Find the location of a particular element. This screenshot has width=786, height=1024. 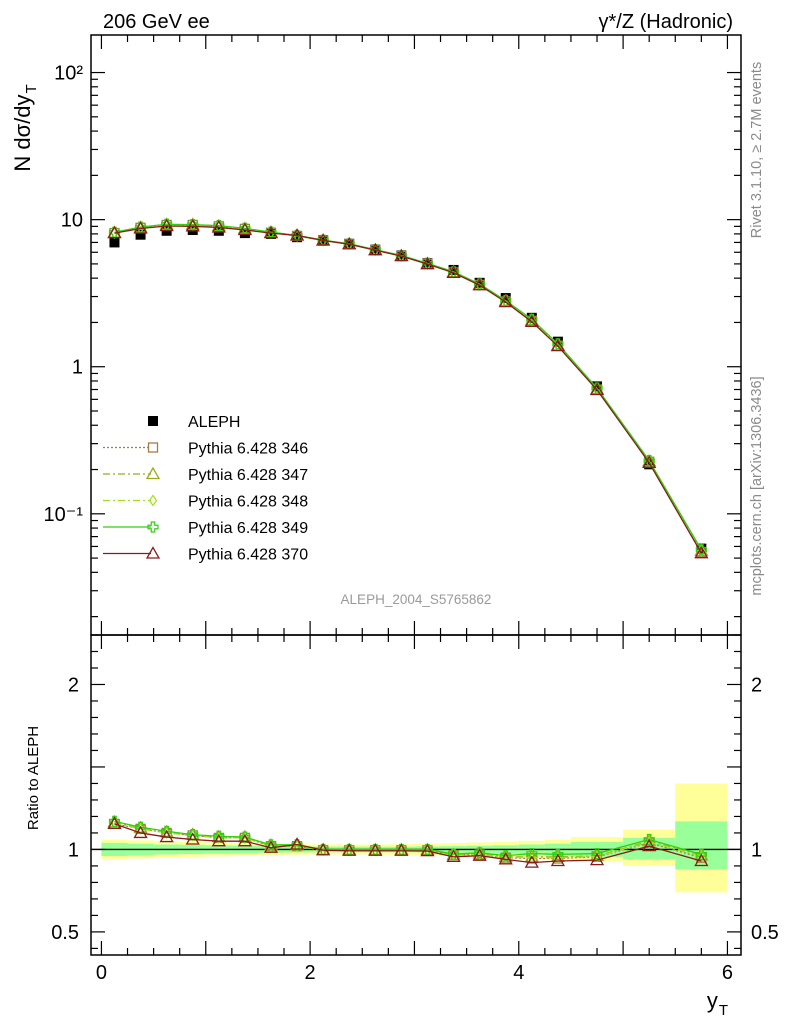

ratio-ytick-label-left-0: 0.5 is located at coordinates (65, 933).